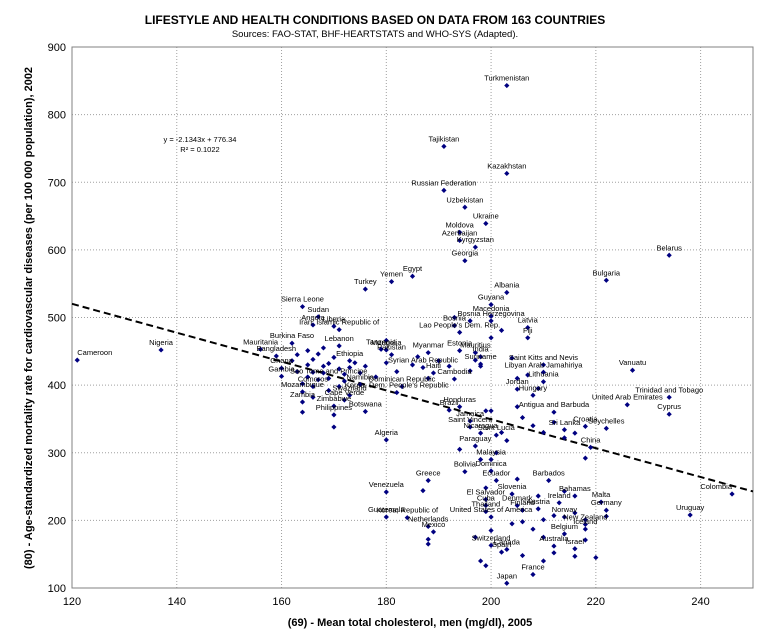 The width and height of the screenshot is (780, 644). Describe the element at coordinates (57, 589) in the screenshot. I see `y-tick-label: 100` at that location.